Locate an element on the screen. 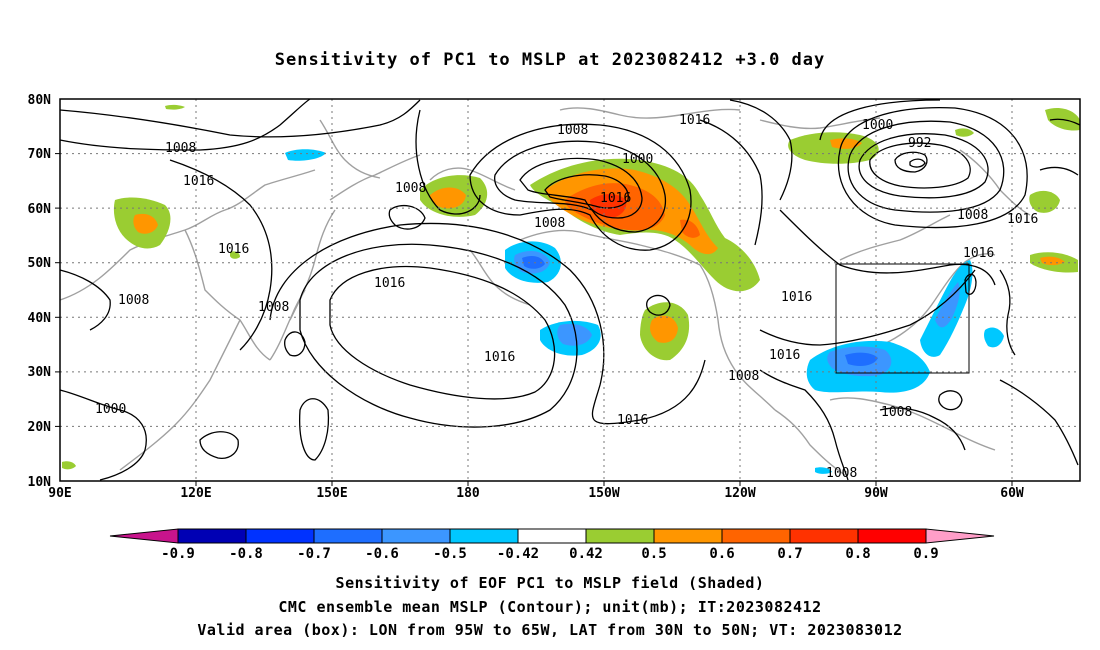  colorbar-label: -0.5 is located at coordinates (450, 554).